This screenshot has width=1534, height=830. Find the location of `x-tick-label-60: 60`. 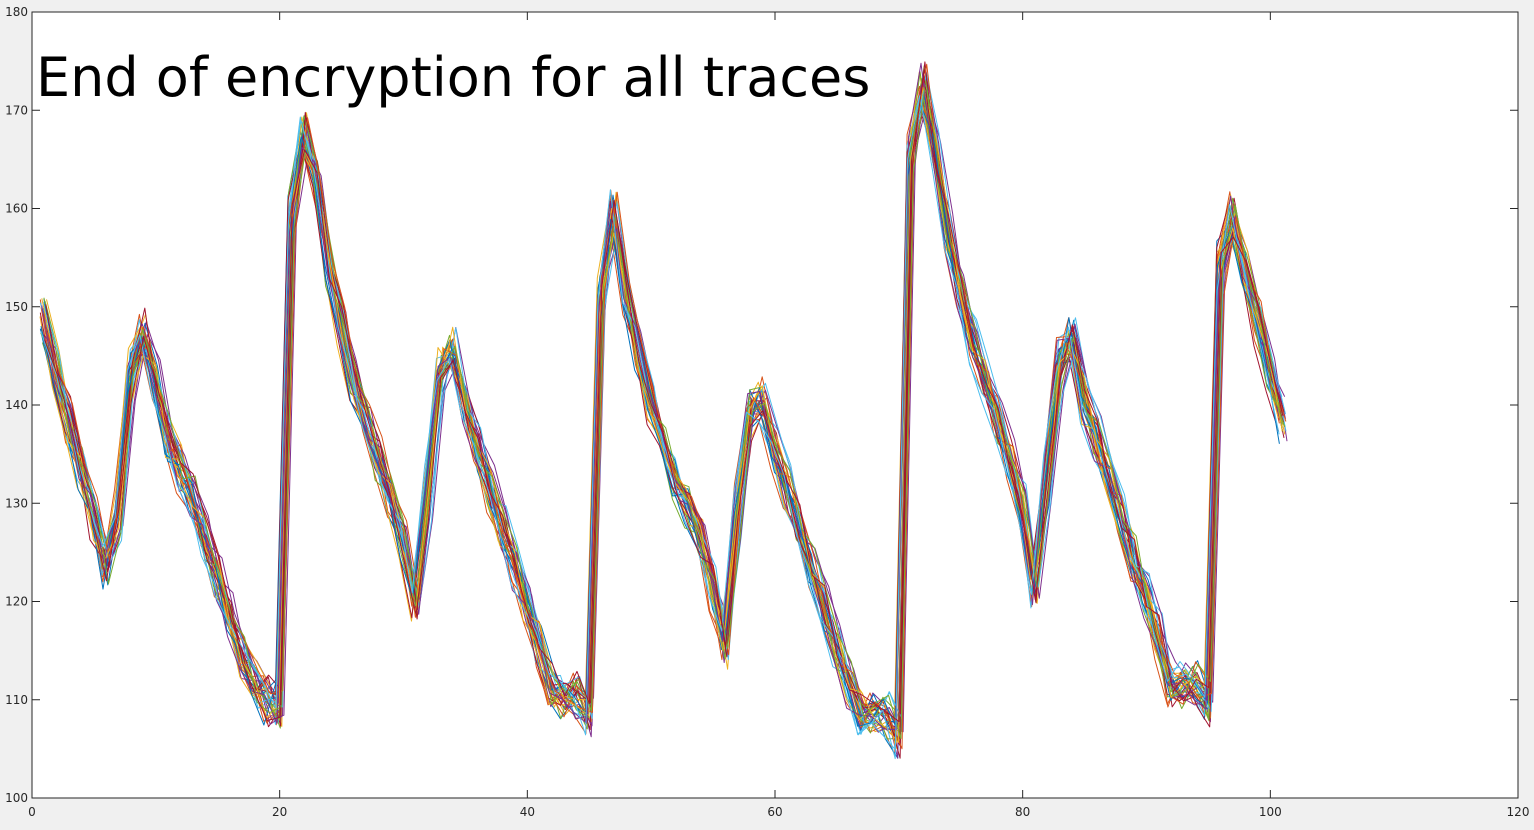

x-tick-label-60: 60 is located at coordinates (774, 812).